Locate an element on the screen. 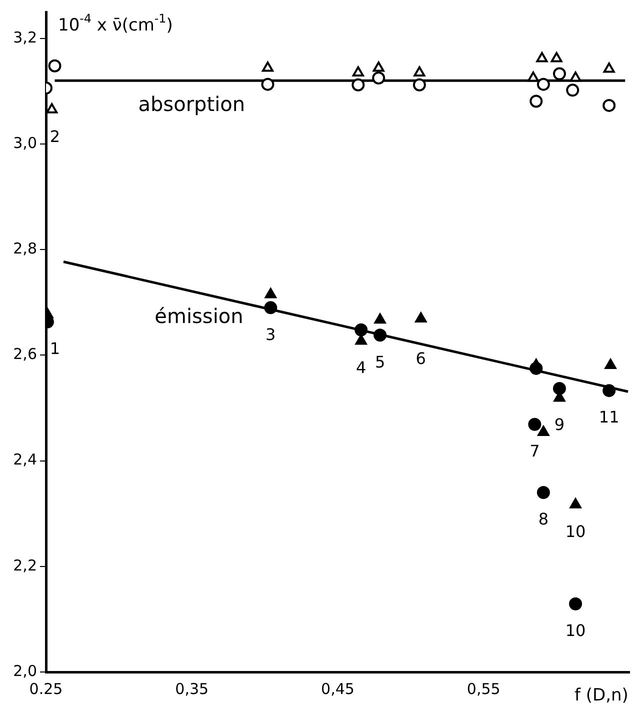 This screenshot has width=637, height=709. y-tick-label: 2,8 is located at coordinates (25, 248).